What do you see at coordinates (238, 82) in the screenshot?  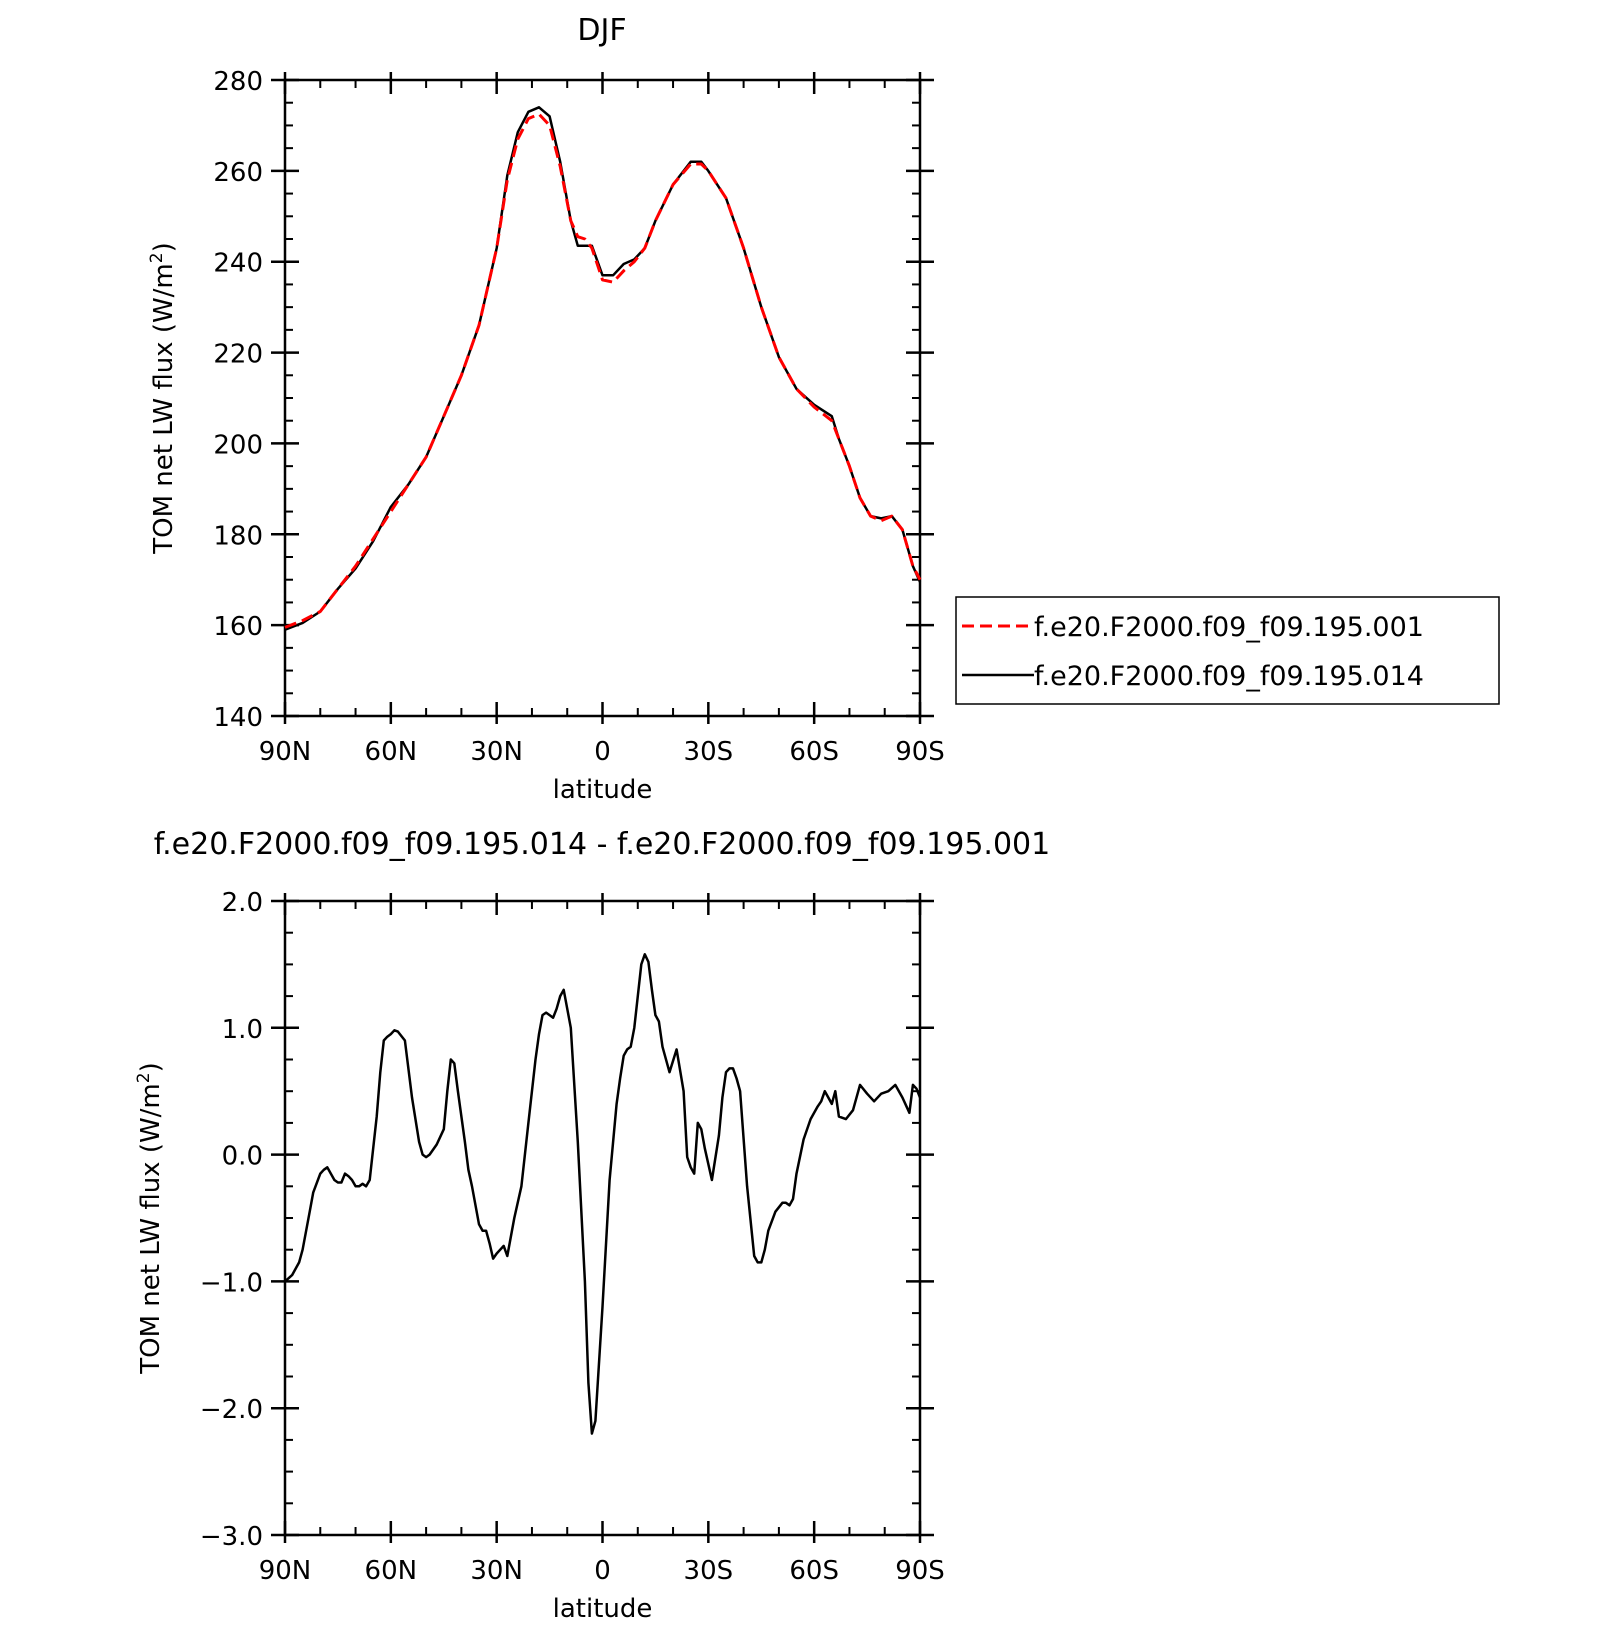 I see `y-tick-label: 280` at bounding box center [238, 82].